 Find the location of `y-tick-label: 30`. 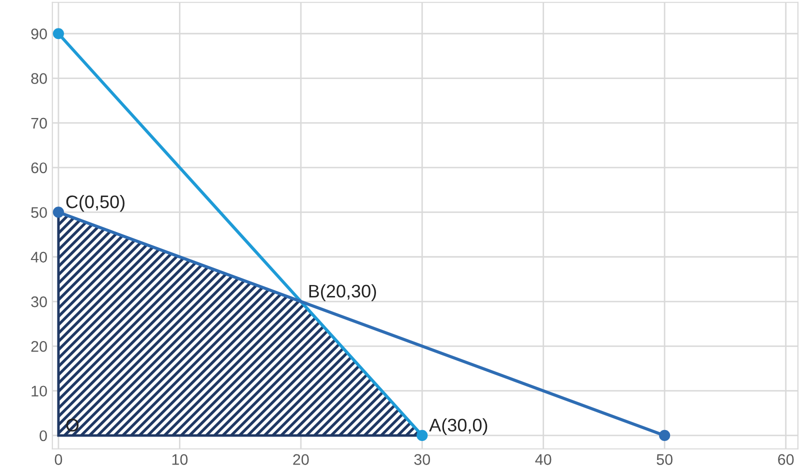

y-tick-label: 30 is located at coordinates (39, 302).